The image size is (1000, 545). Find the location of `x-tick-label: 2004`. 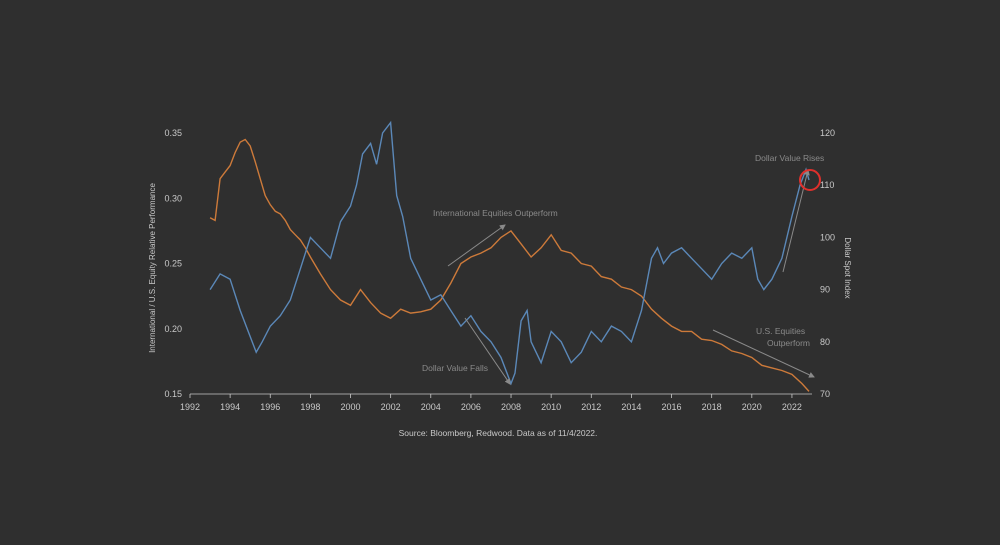

x-tick-label: 2004 is located at coordinates (431, 407).